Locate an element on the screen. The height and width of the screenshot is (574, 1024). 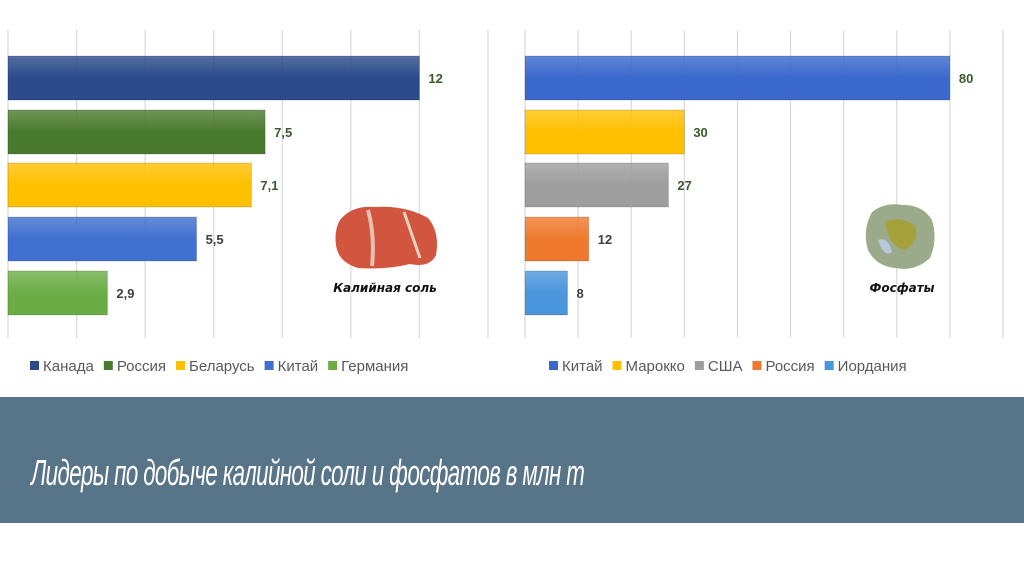
data-label: 30 is located at coordinates (700, 132).